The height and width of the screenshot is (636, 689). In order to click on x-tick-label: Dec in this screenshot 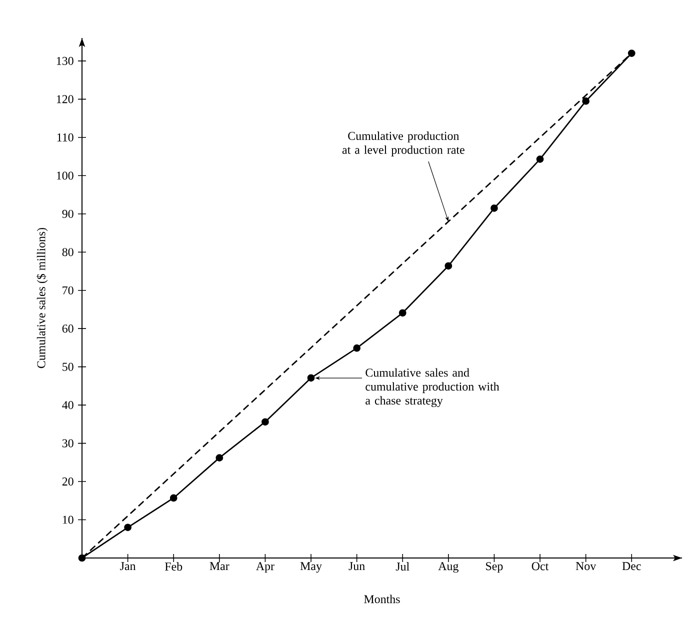, I will do `click(631, 566)`.